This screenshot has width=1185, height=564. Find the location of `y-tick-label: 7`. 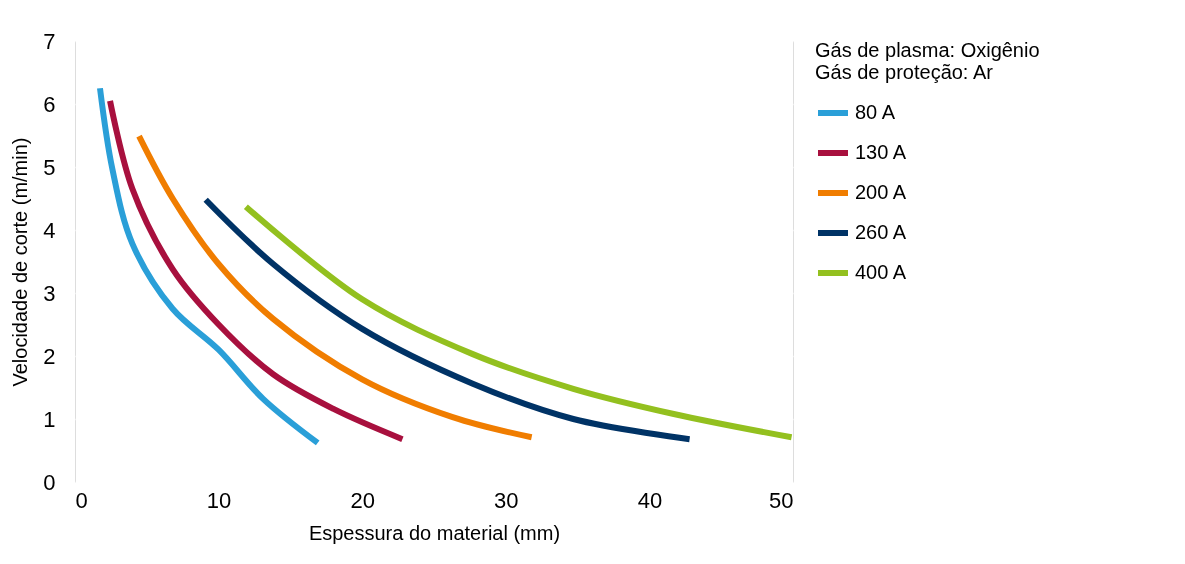

y-tick-label: 7 is located at coordinates (49, 41).